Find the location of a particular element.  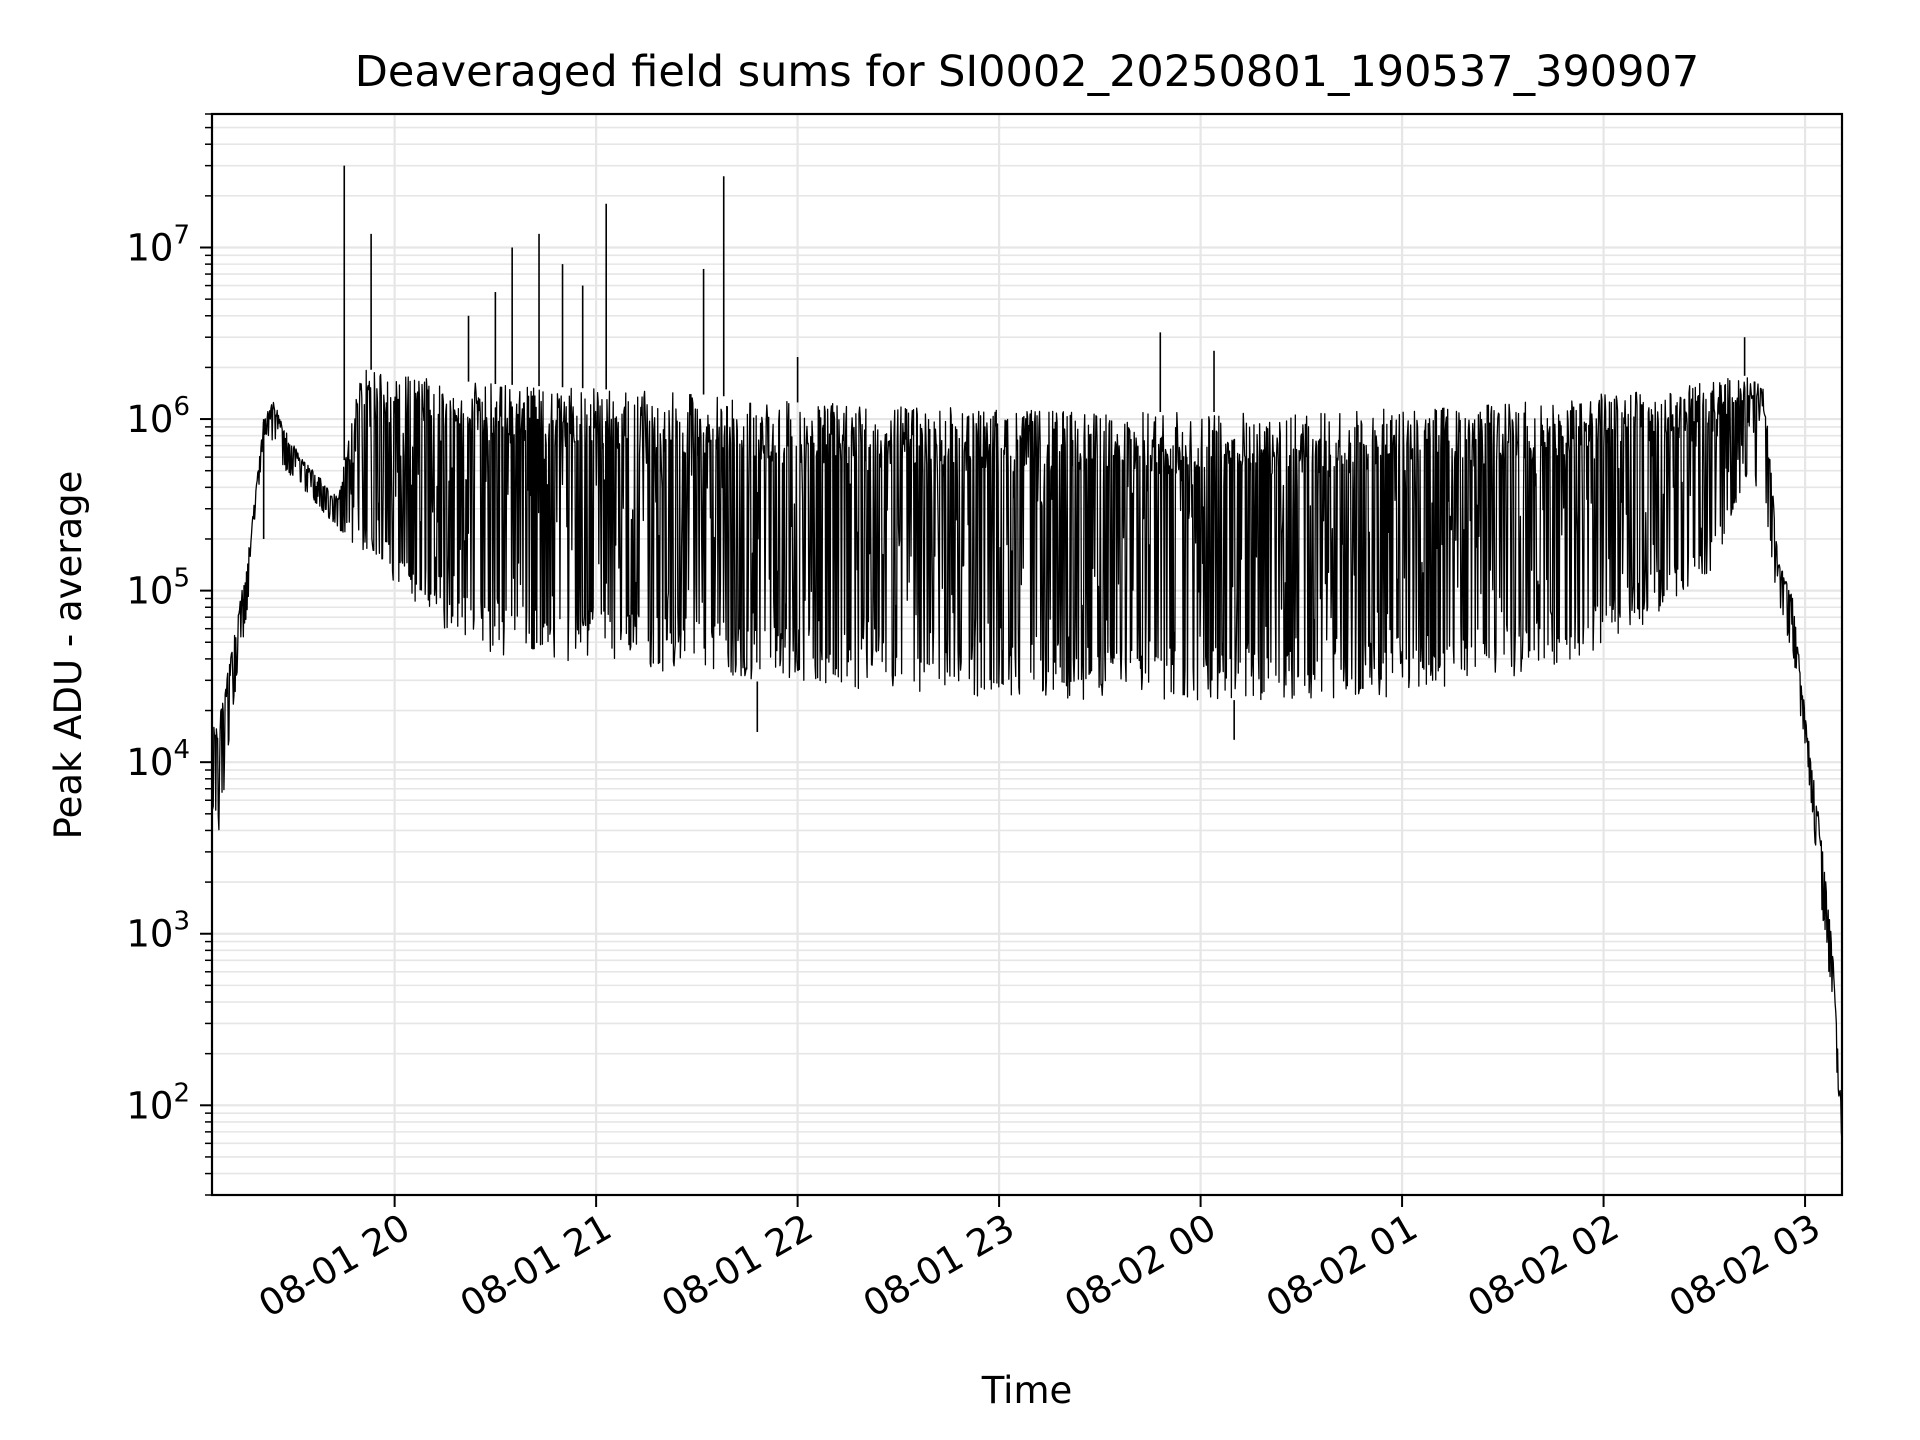

x-tick-label: 08-02 00 is located at coordinates (1141, 1266).